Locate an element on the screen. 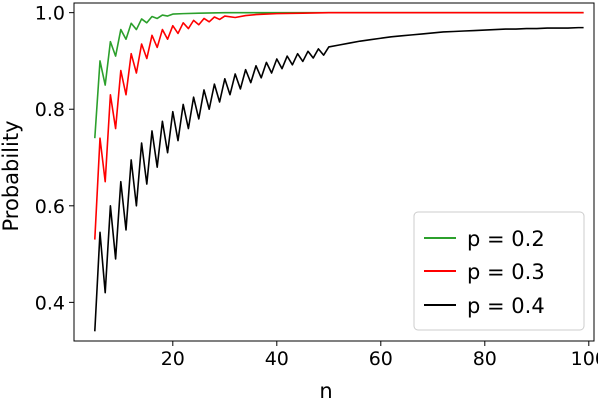  y-axis-ticks: 0.4 0.6 0.8 1.0 is located at coordinates (54, 158).